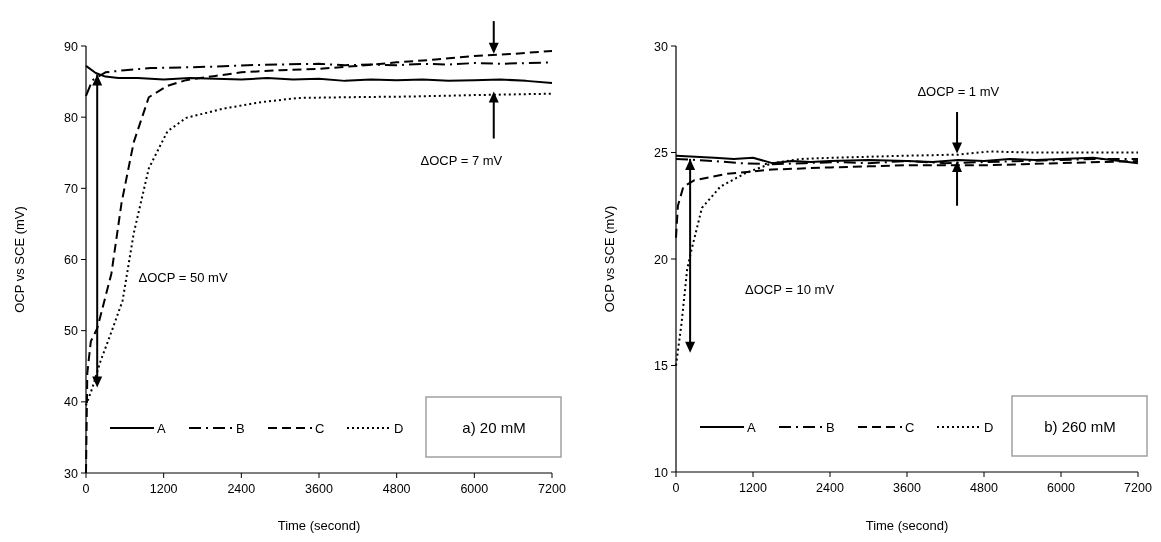 The image size is (1161, 542). I want to click on text: b) 260 mM, so click(1080, 426).